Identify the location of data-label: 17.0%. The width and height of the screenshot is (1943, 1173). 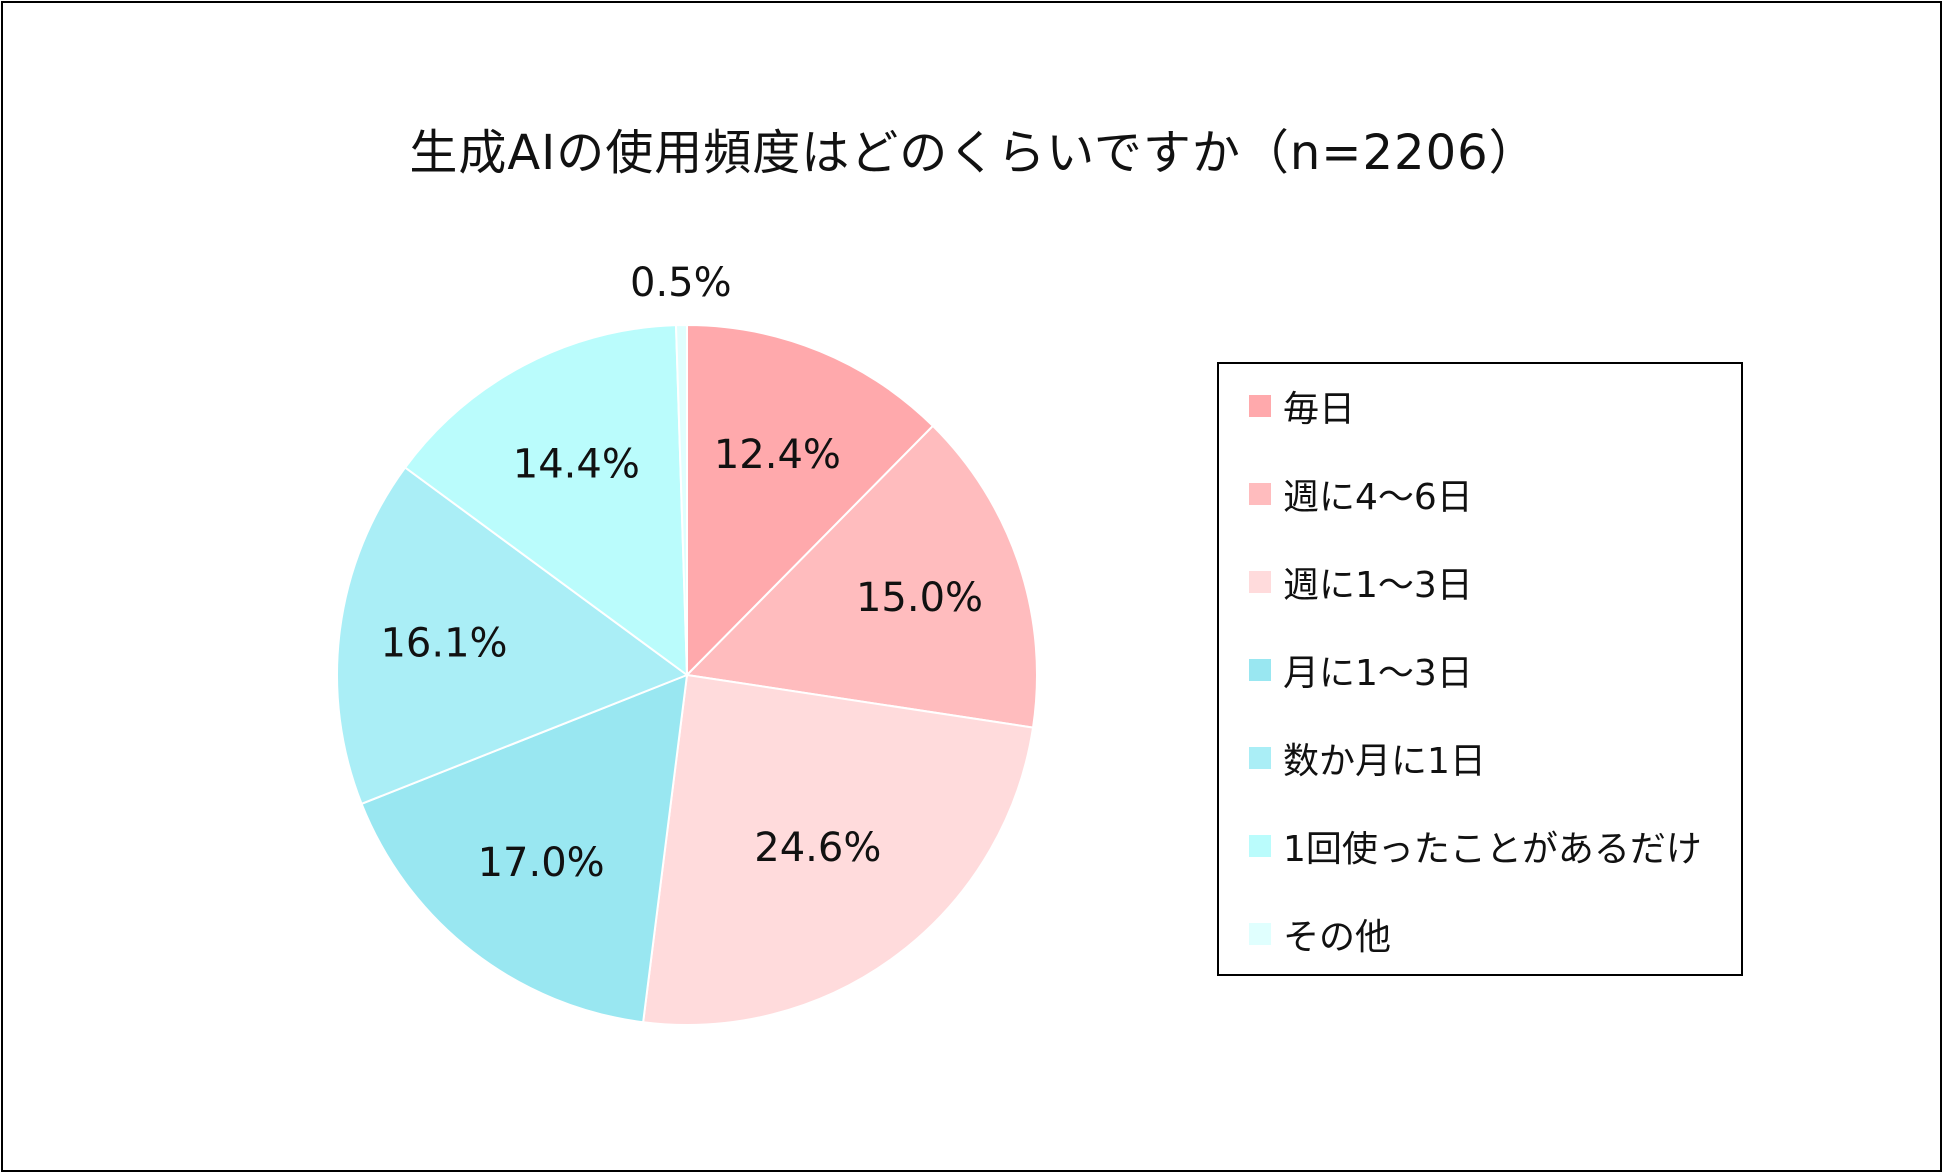
(541, 863).